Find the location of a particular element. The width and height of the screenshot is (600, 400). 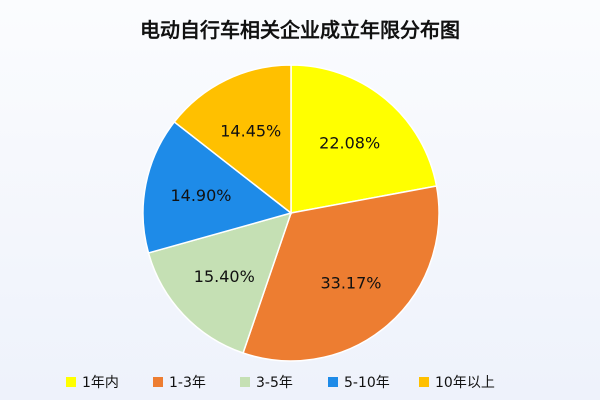

legend-item-0: 1年内 is located at coordinates (92, 382).